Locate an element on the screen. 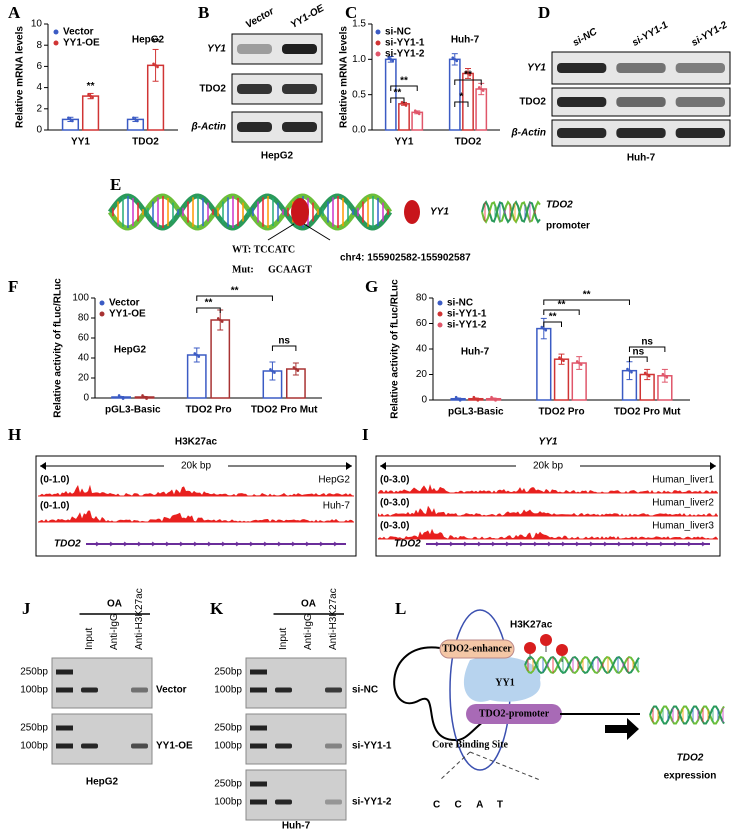  y-tick-label: 8 is located at coordinates (39, 45).